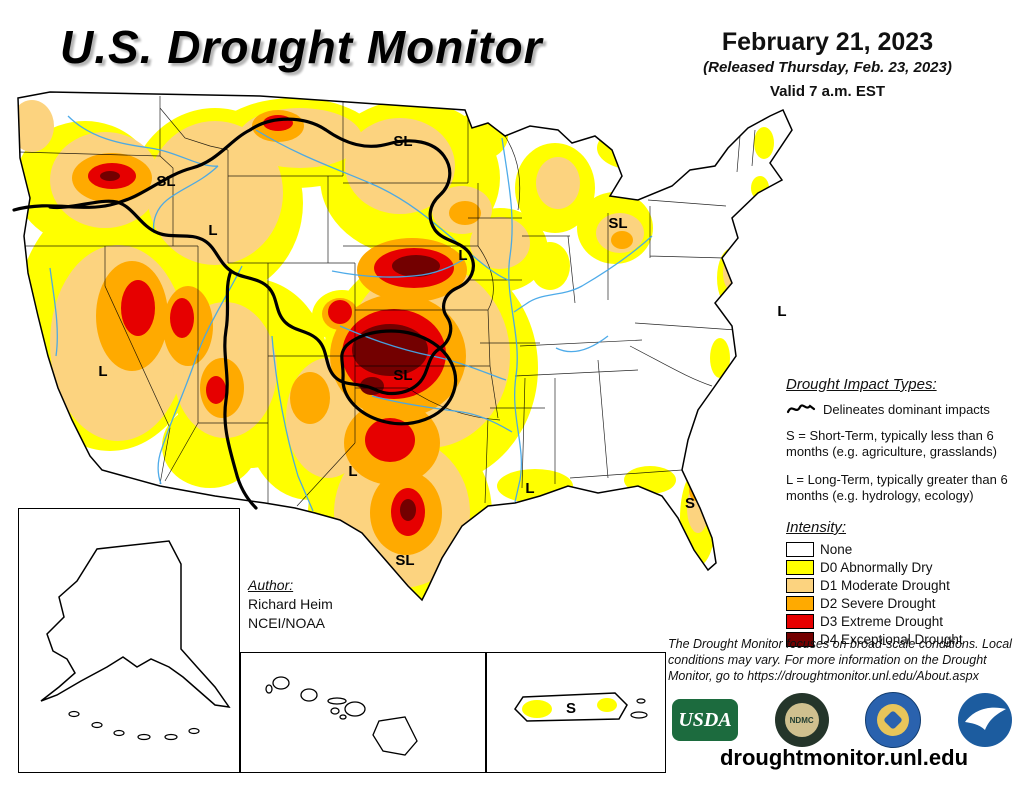 This screenshot has width=1024, height=791. What do you see at coordinates (402, 375) in the screenshot?
I see `map-label-kansas: SL` at bounding box center [402, 375].